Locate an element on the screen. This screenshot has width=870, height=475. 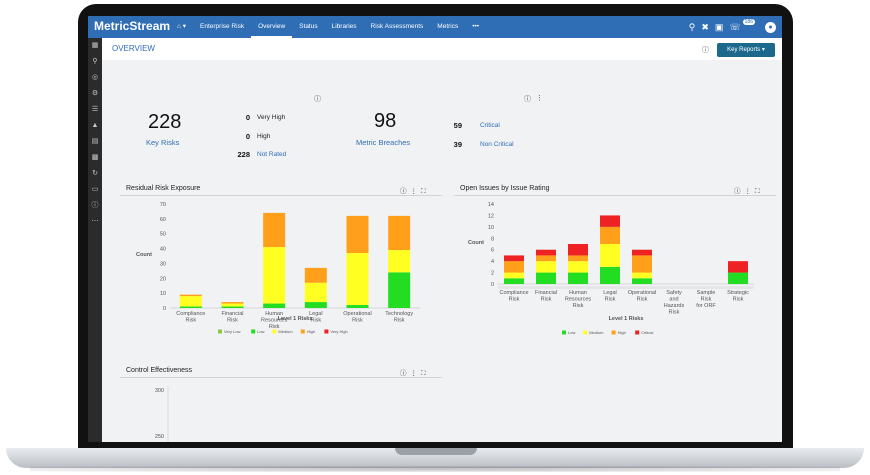
tools-icon: ✖ is located at coordinates (705, 26).